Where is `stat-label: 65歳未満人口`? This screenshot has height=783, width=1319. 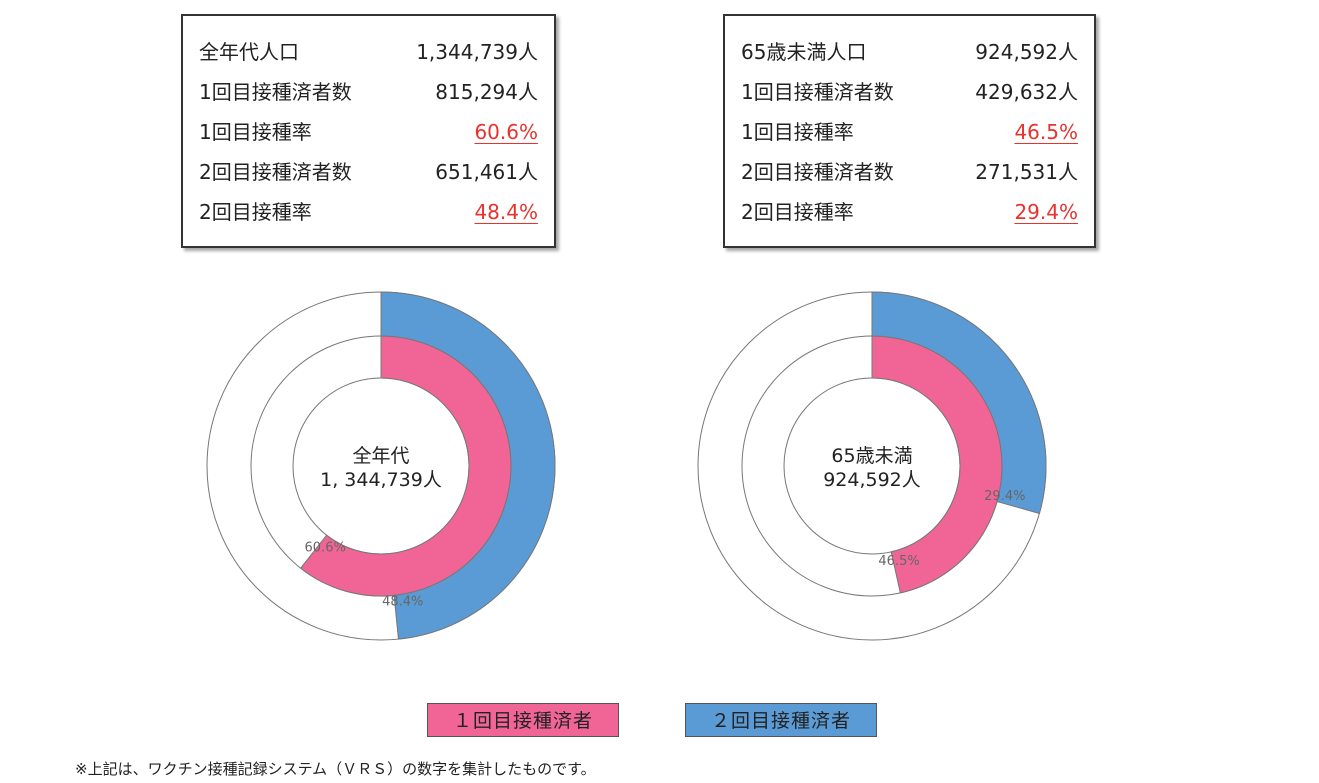 stat-label: 65歳未満人口 is located at coordinates (804, 52).